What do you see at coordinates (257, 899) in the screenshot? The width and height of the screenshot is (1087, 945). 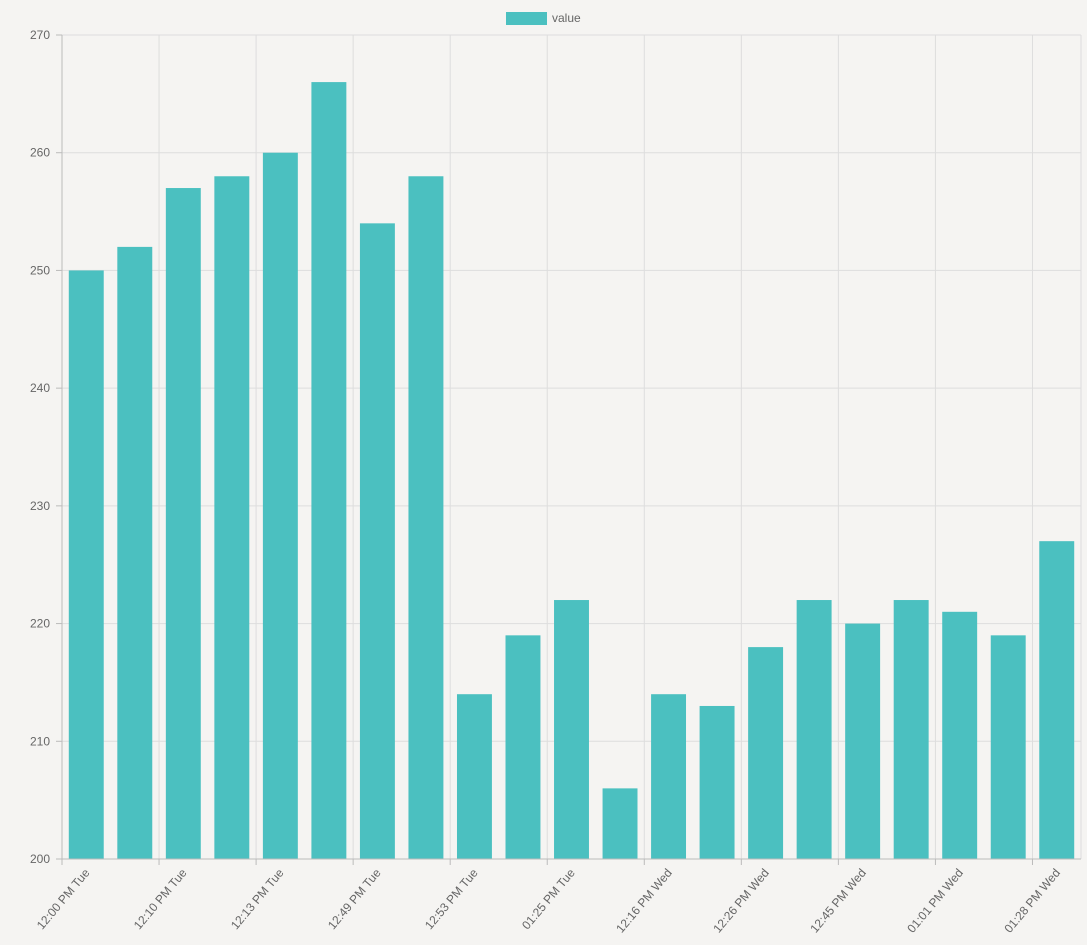 I see `x-tick-label: 12:13 PM Tue` at bounding box center [257, 899].